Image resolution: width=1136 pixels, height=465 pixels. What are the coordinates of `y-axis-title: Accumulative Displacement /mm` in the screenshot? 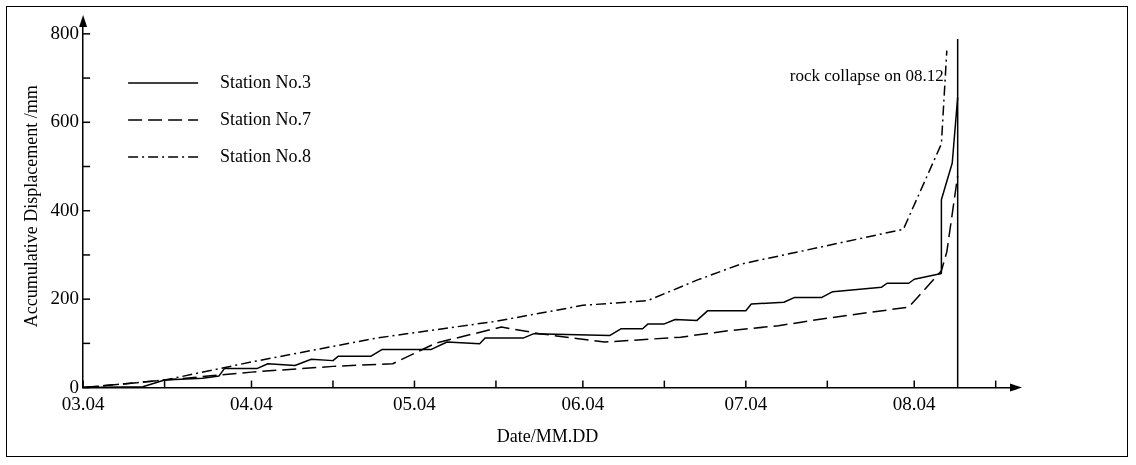 It's located at (30, 206).